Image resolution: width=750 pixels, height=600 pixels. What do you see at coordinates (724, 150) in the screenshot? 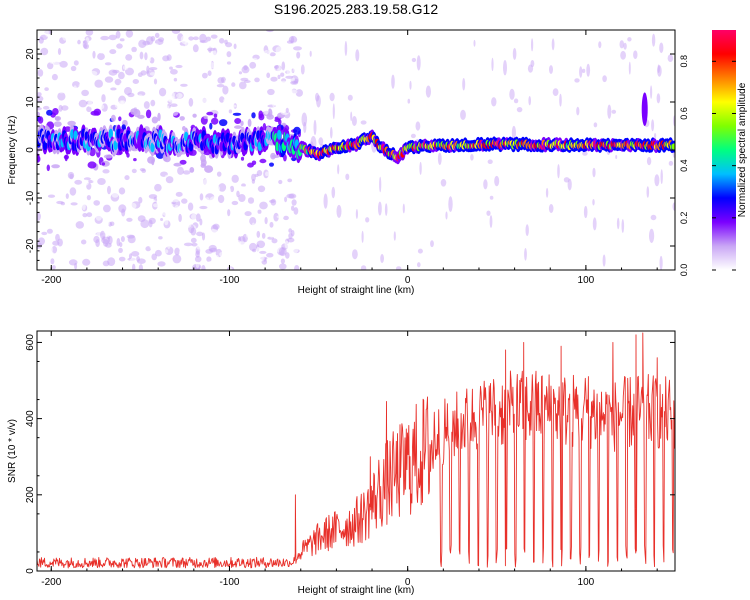
I see `colorbar-gradient` at bounding box center [724, 150].